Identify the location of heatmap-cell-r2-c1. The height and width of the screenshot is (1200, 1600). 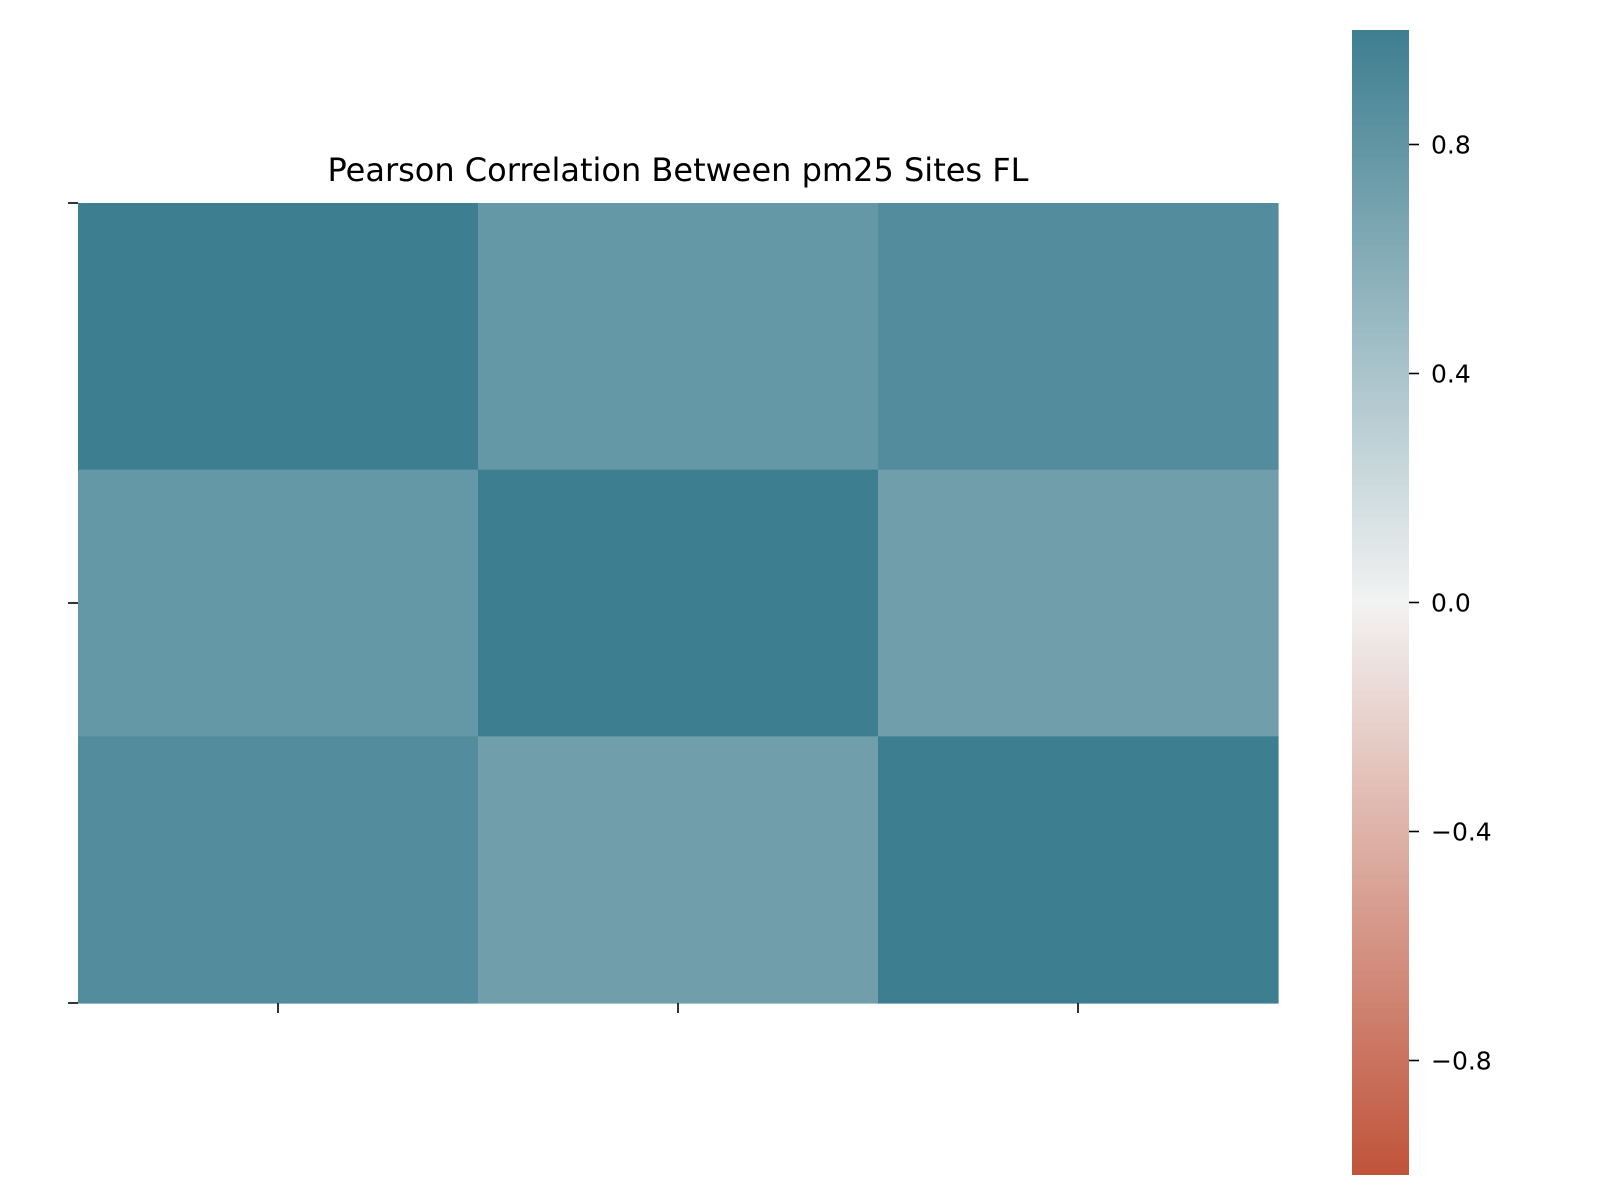
(678, 870).